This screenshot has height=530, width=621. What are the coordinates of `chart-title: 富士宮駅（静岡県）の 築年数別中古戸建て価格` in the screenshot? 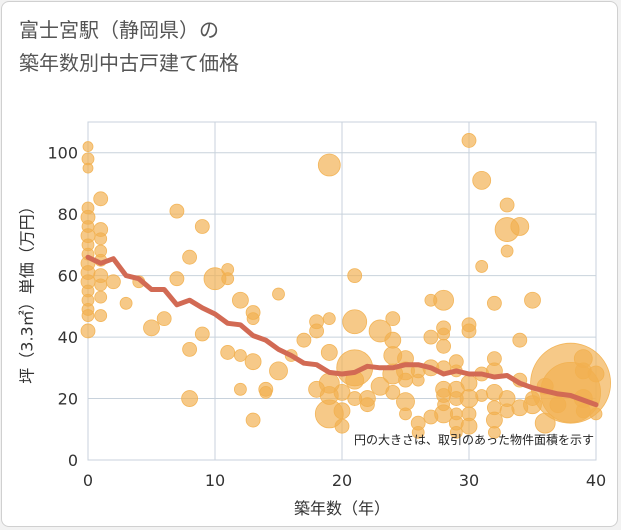 It's located at (129, 47).